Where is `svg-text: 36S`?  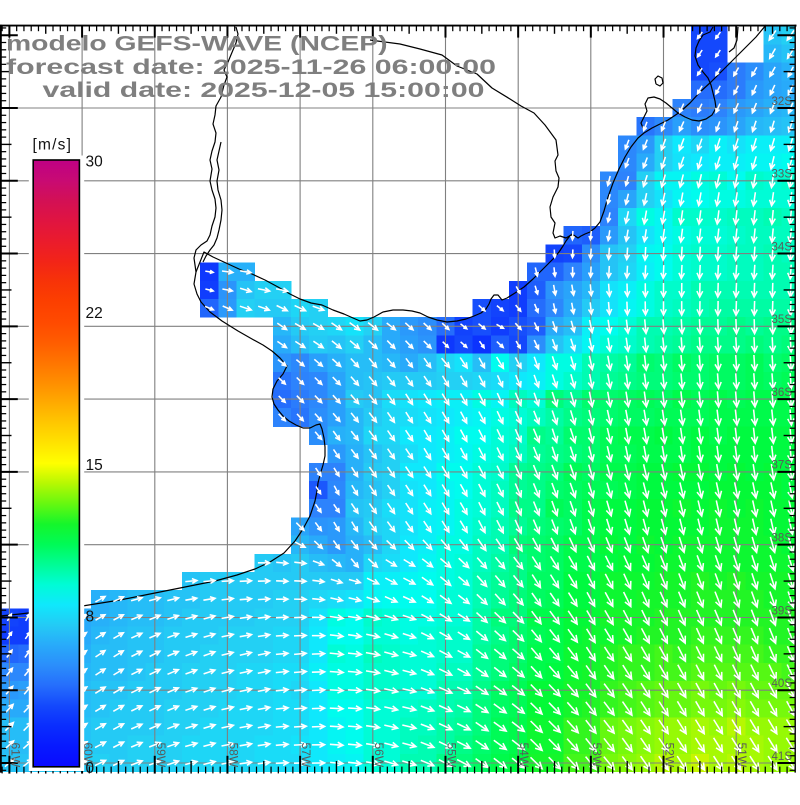 svg-text: 36S is located at coordinates (782, 393).